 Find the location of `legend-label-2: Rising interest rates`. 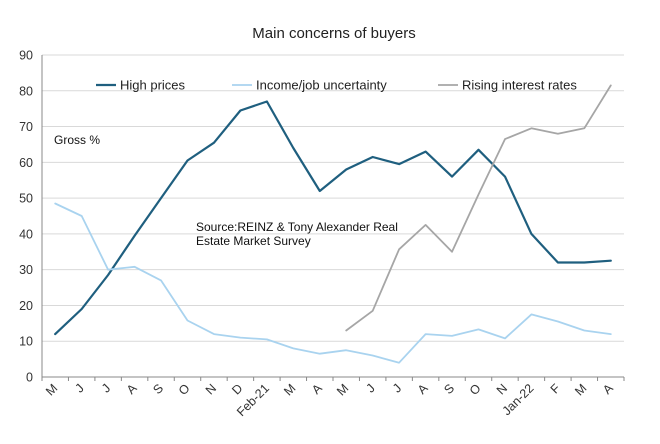

legend-label-2: Rising interest rates is located at coordinates (519, 85).